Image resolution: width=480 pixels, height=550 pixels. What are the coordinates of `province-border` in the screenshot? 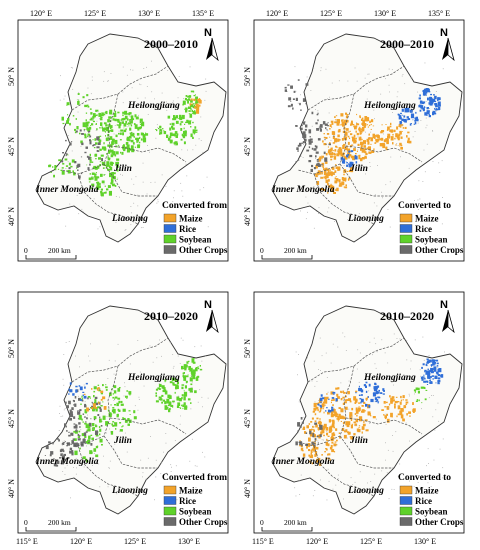 It's located at (344, 471).